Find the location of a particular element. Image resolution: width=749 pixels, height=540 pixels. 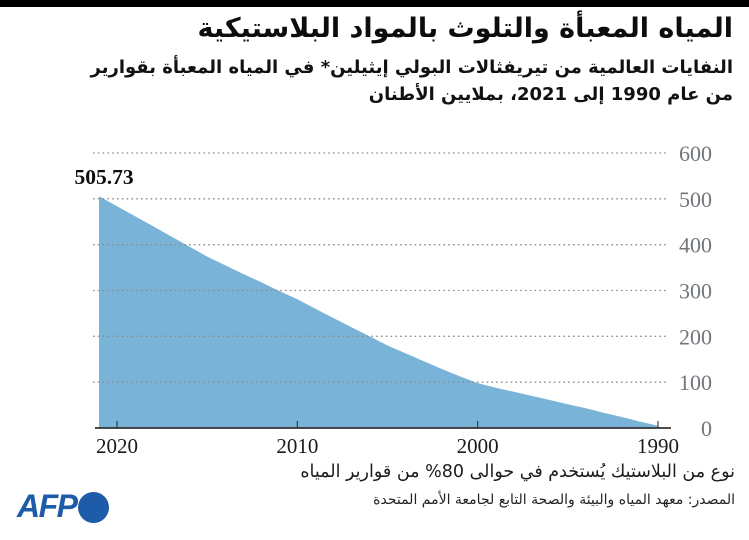

afp-logo: AFP is located at coordinates (63, 507).